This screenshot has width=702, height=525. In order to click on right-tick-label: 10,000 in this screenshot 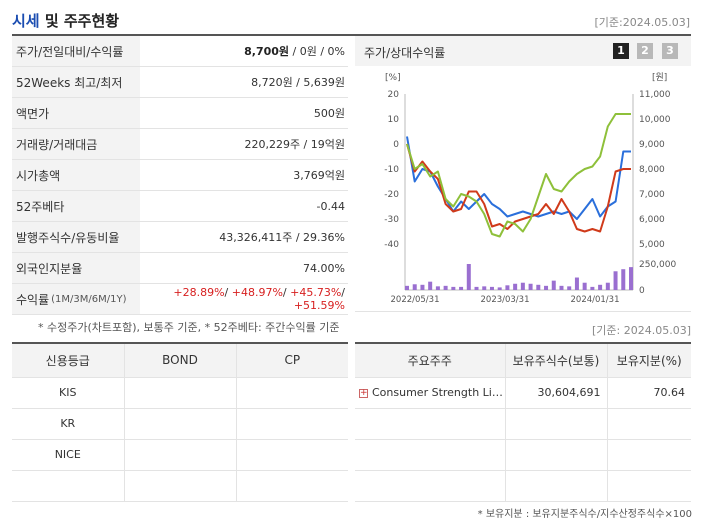, I will do `click(655, 120)`.